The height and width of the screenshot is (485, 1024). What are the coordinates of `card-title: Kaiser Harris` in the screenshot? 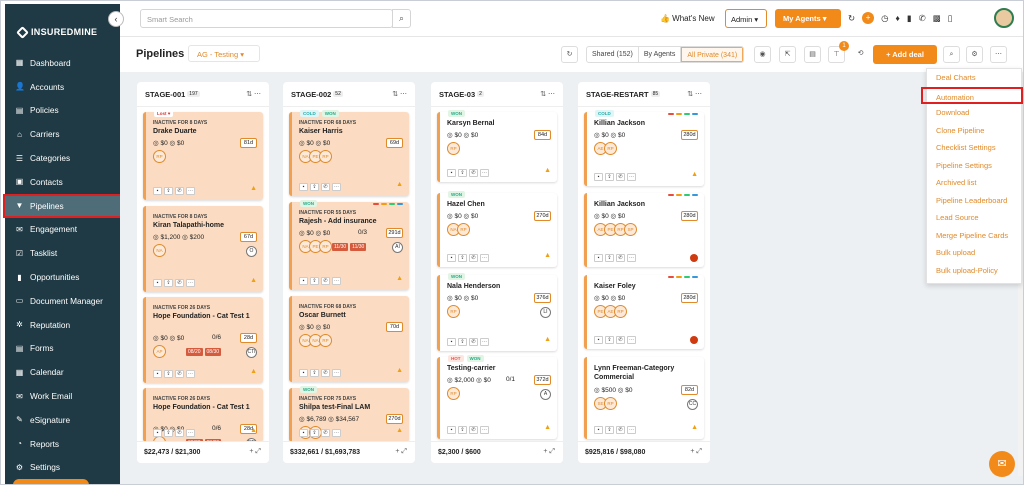 It's located at (321, 131).